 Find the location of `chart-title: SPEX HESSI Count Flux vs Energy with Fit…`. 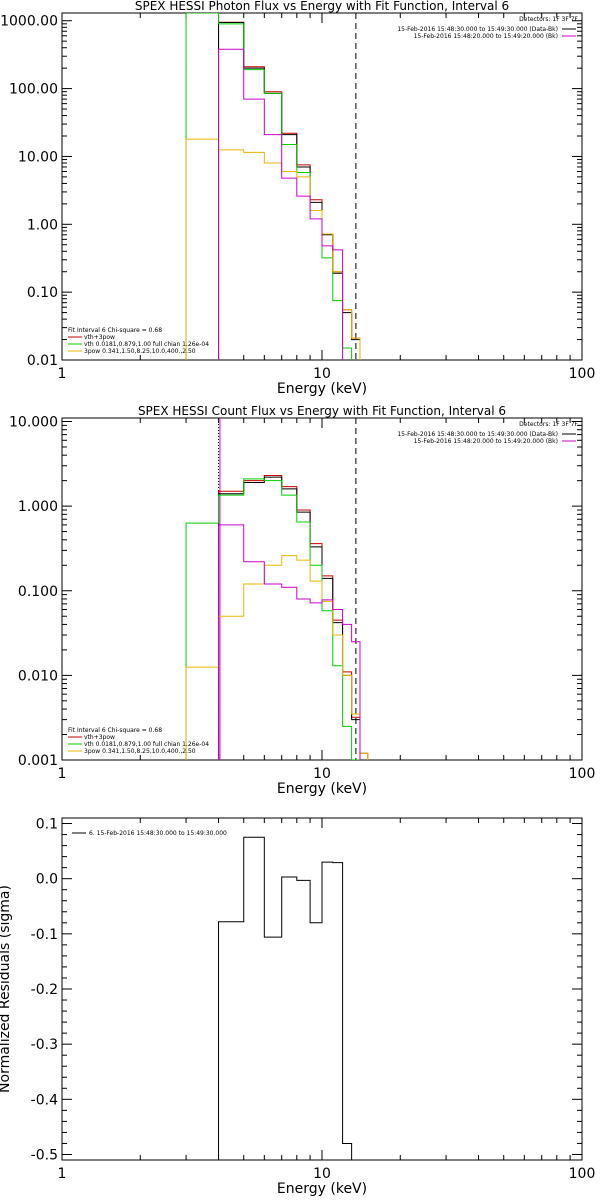

chart-title: SPEX HESSI Count Flux vs Energy with Fit… is located at coordinates (322, 411).